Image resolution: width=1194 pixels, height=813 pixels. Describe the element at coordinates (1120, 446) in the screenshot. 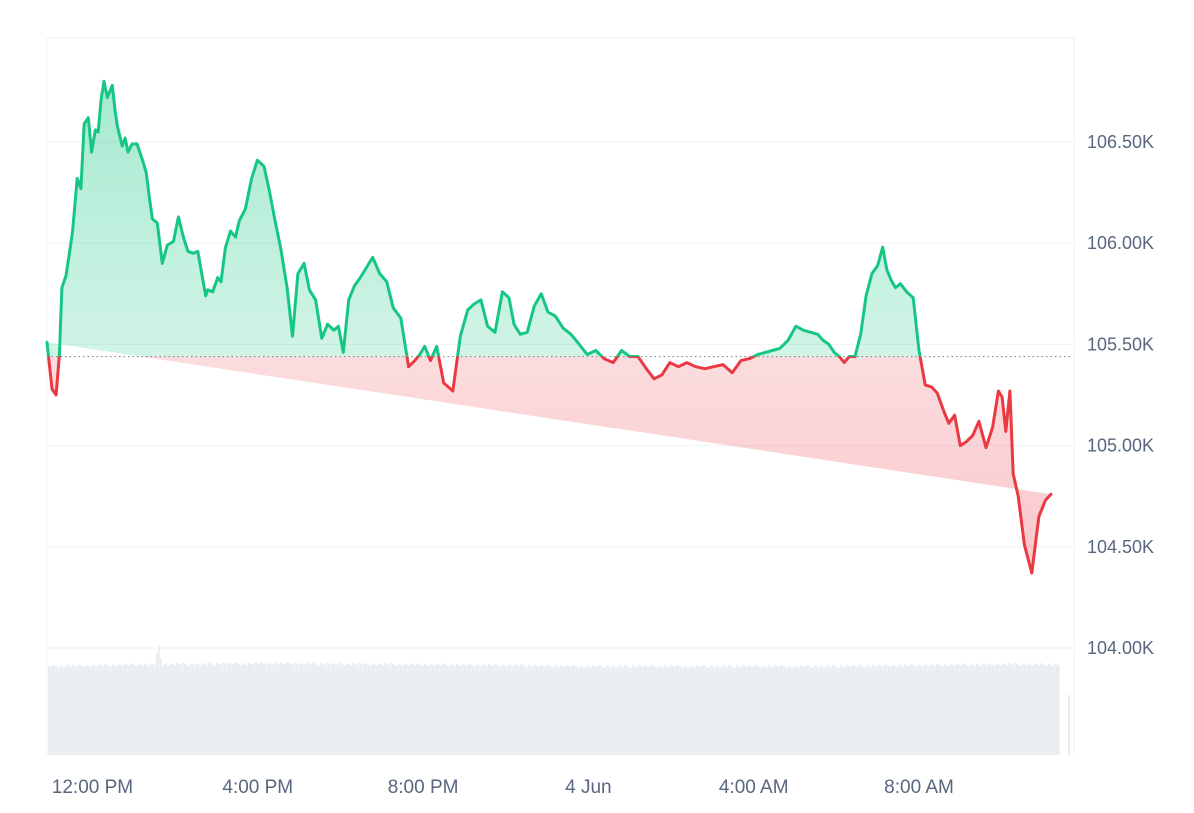

I see `y-tick-label: 105.00K` at that location.